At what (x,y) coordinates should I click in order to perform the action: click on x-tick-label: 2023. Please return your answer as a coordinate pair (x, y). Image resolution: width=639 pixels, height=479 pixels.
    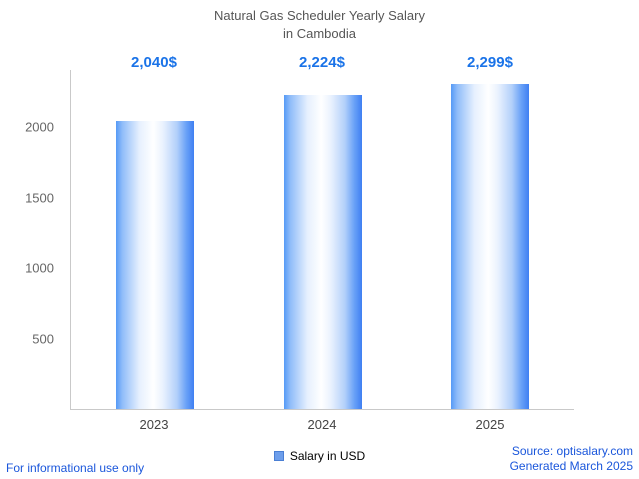
    Looking at the image, I should click on (154, 424).